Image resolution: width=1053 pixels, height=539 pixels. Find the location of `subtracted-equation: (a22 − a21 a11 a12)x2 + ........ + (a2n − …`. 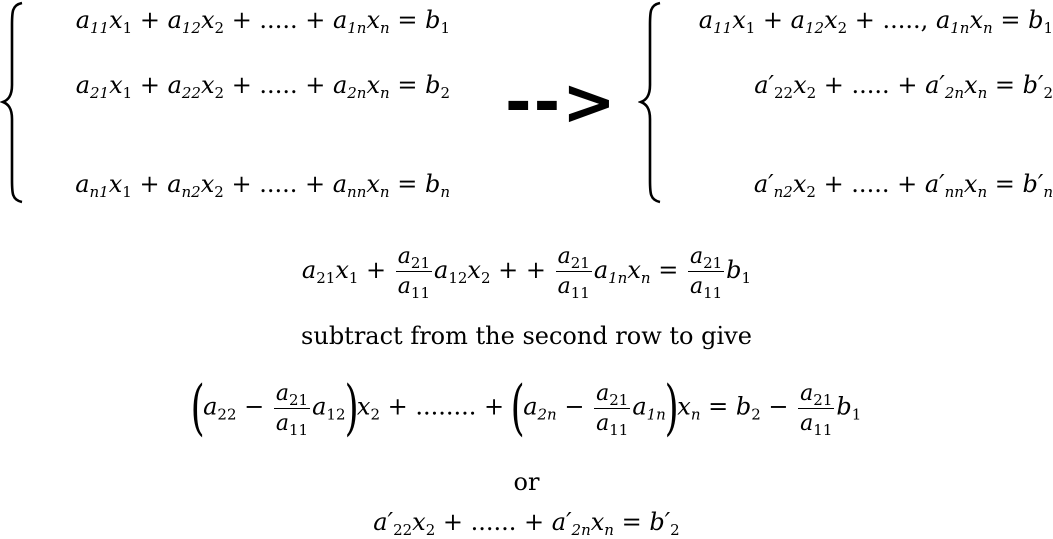

subtracted-equation: (a22 − a21 a11 a12)x2 + ........ + (a2n − … is located at coordinates (526, 408).